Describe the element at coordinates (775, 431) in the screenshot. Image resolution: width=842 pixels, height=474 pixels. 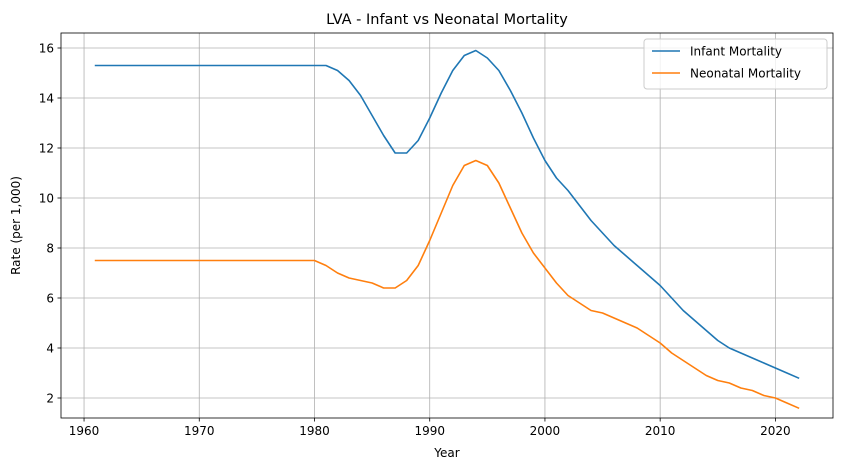
I see `x-tick-label: 2020` at that location.